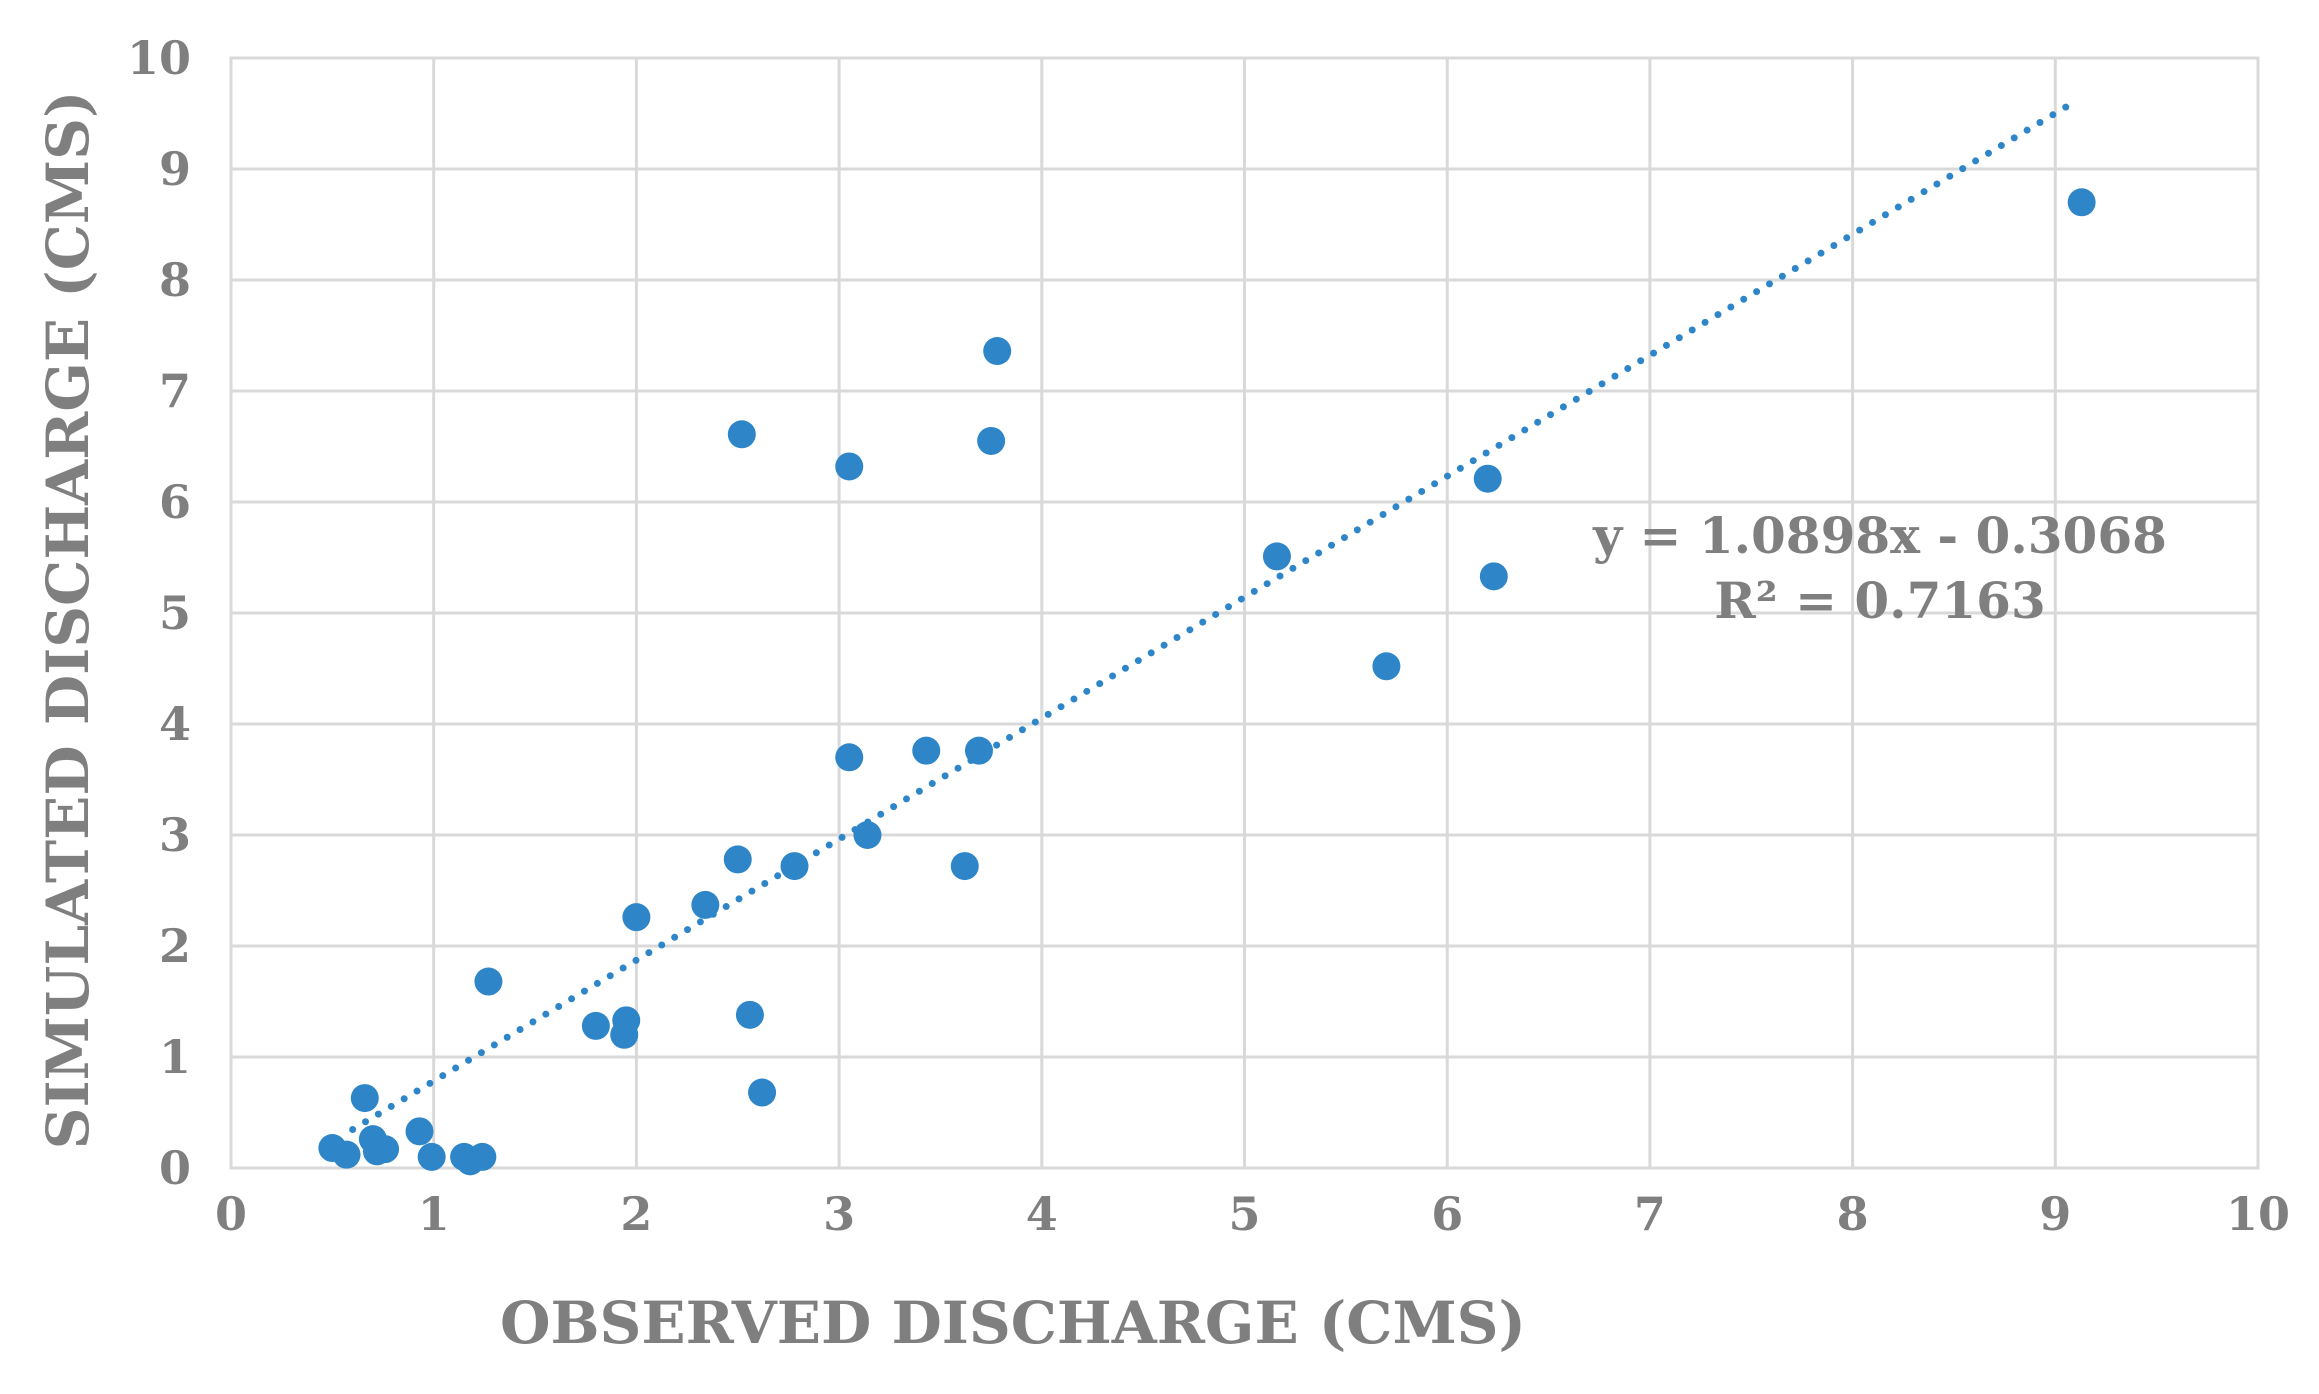  I want to click on y-tick-label: 9, so click(175, 169).